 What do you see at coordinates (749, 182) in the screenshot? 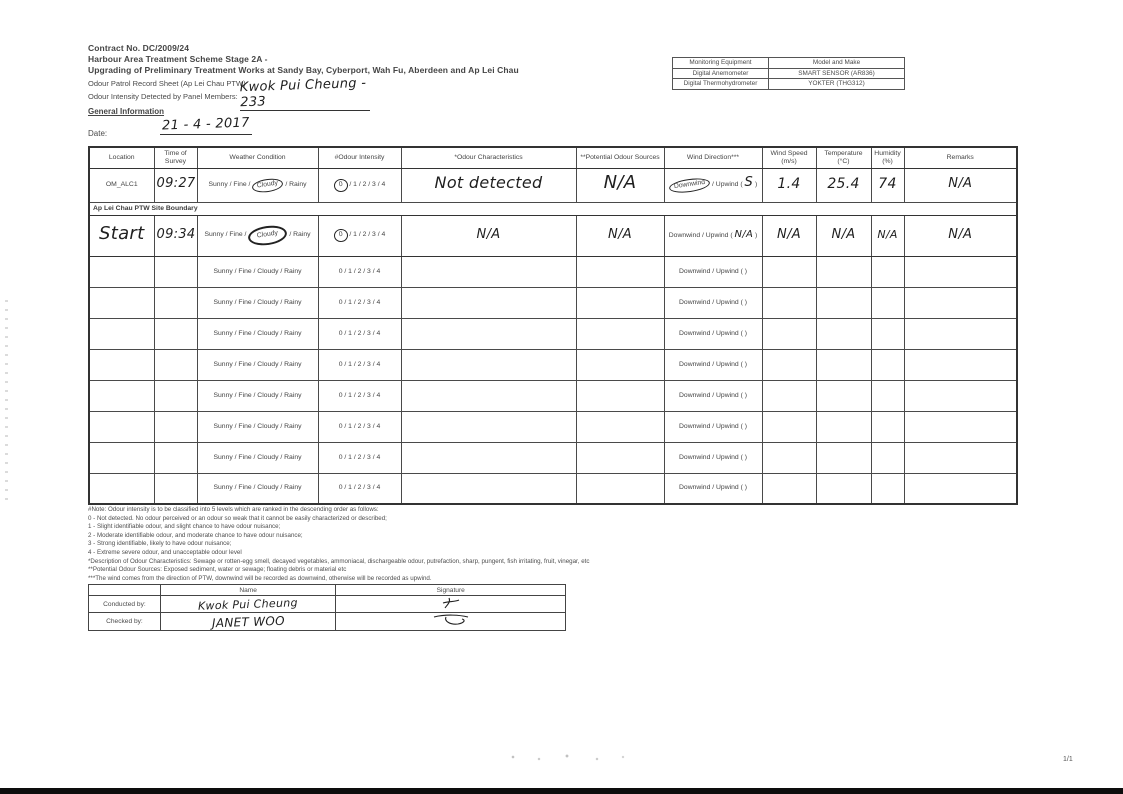
I see `wind-direction-handwritten: S` at bounding box center [749, 182].